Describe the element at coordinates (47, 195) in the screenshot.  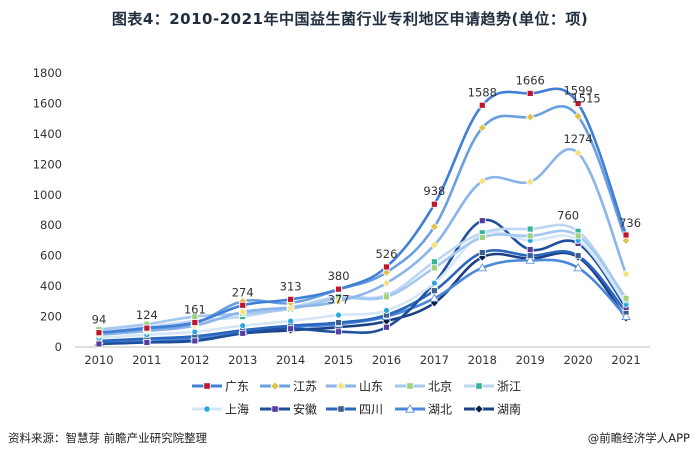
I see `y-tick-label: 1000` at that location.